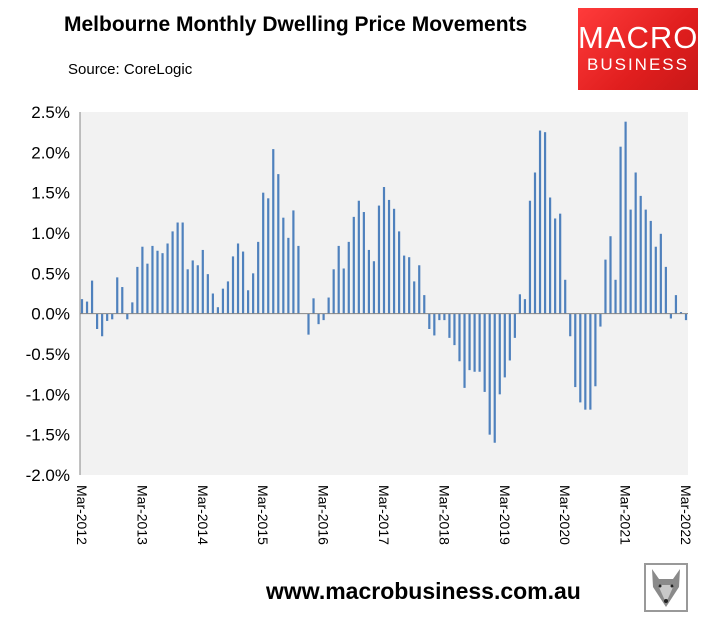  I want to click on y-tick-label: 2.0%, so click(50, 152).